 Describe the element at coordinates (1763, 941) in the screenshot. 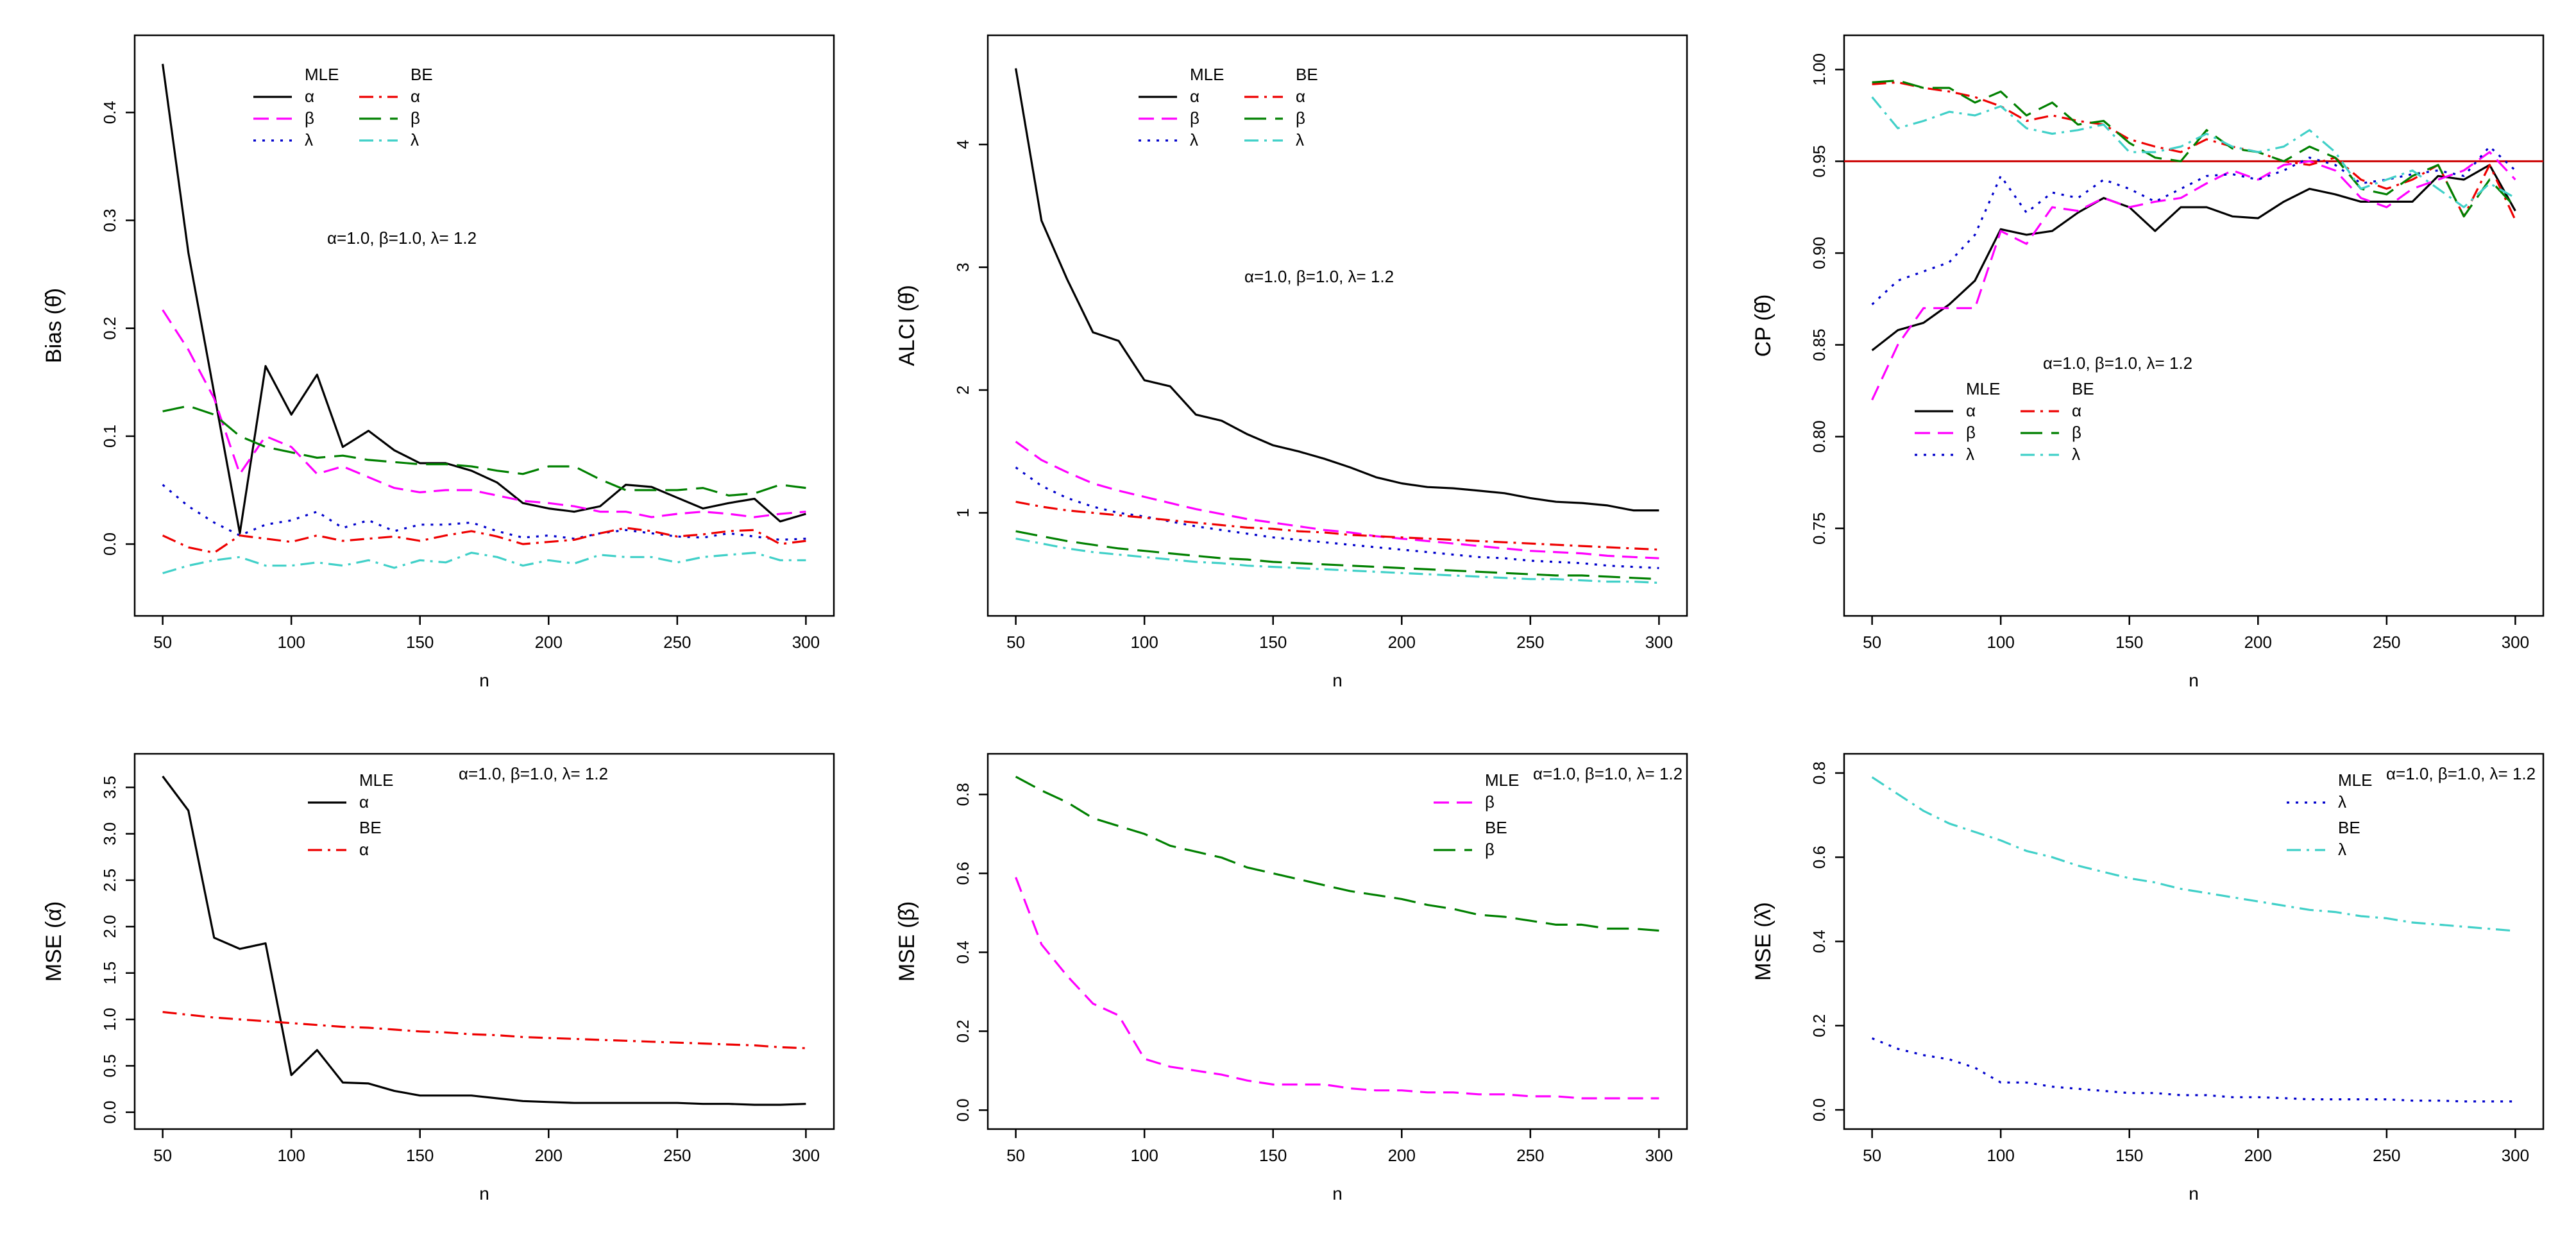

I see `y-axis-label: MSE (λ̂)` at that location.